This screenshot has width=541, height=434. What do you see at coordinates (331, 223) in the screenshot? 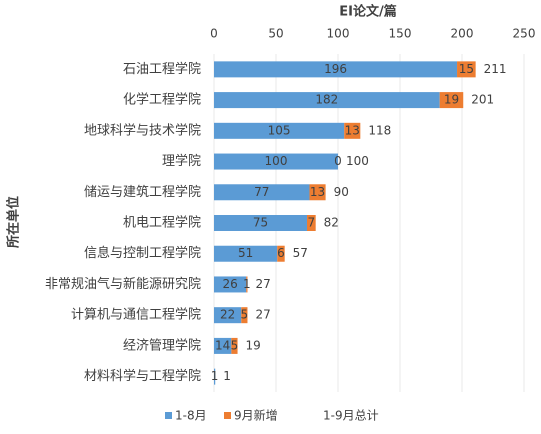
I see `total-label: 82` at bounding box center [331, 223].